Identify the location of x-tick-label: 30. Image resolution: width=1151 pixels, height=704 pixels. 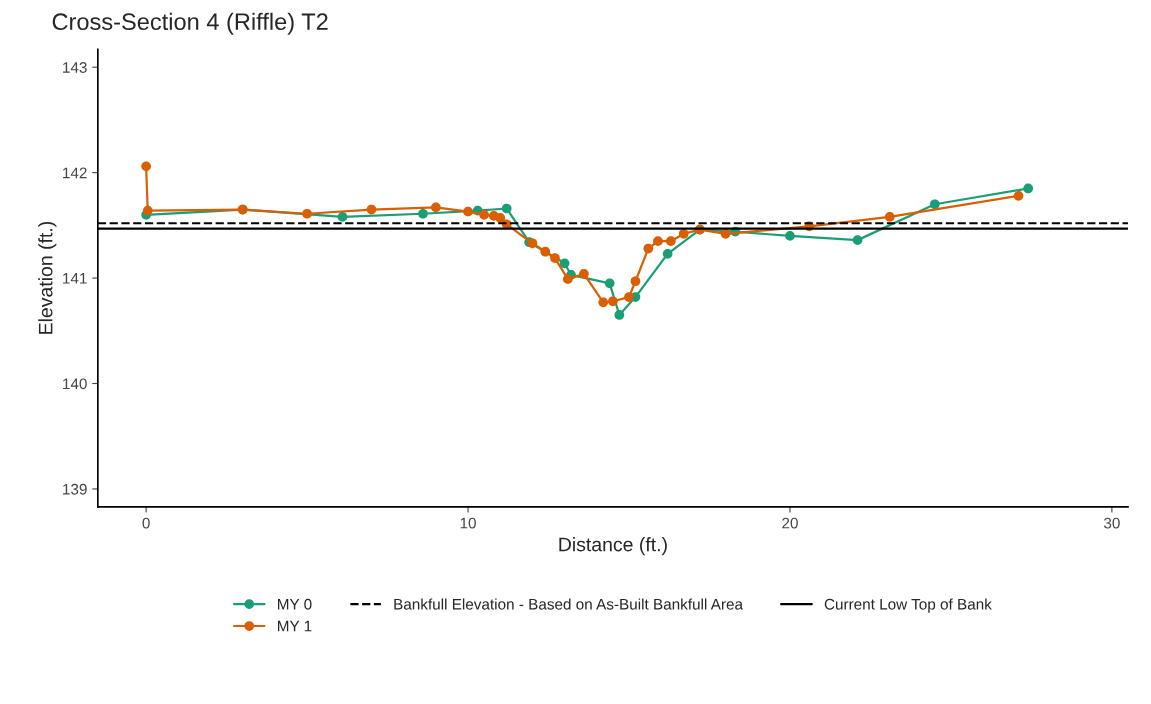
(1111, 523).